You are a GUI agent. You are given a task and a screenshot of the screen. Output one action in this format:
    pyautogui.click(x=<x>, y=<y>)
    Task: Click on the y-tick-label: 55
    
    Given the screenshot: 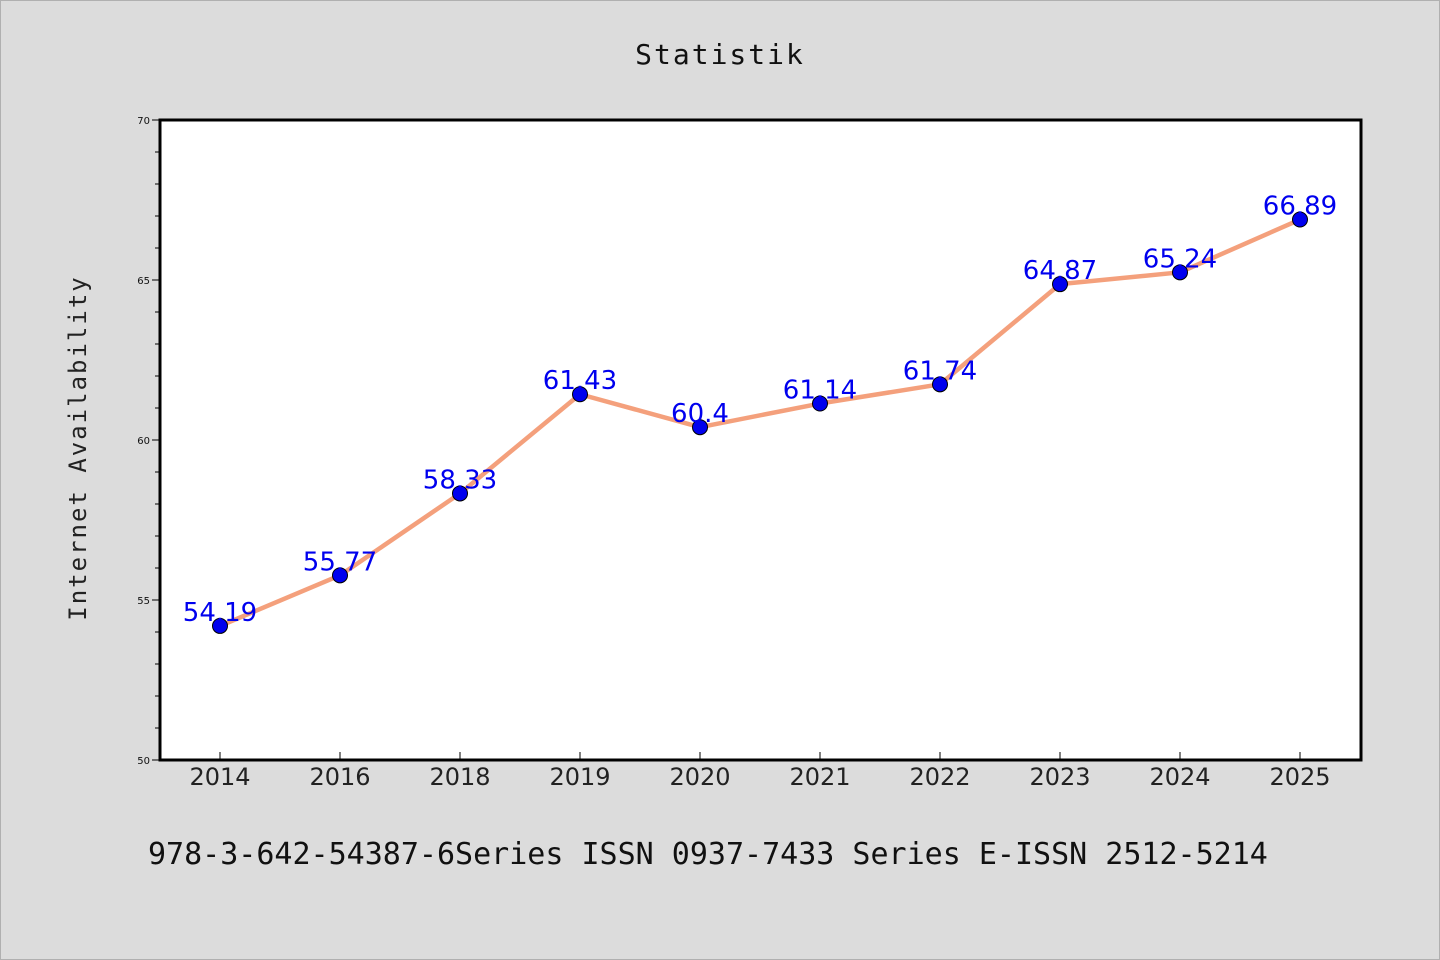 What is the action you would take?
    pyautogui.click(x=143, y=601)
    